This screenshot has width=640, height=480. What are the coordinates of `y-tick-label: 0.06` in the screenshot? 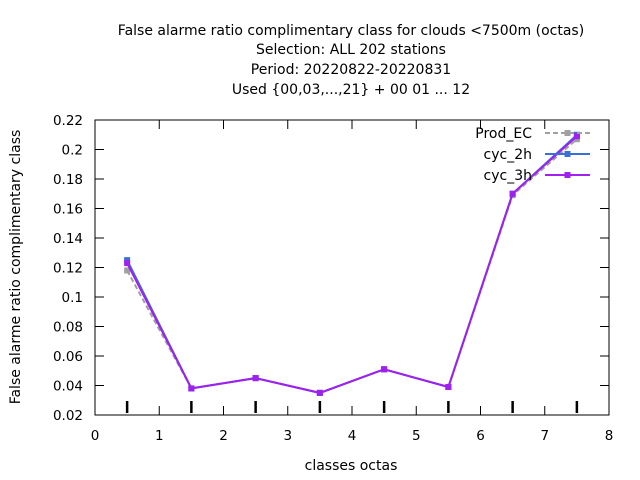 It's located at (68, 357).